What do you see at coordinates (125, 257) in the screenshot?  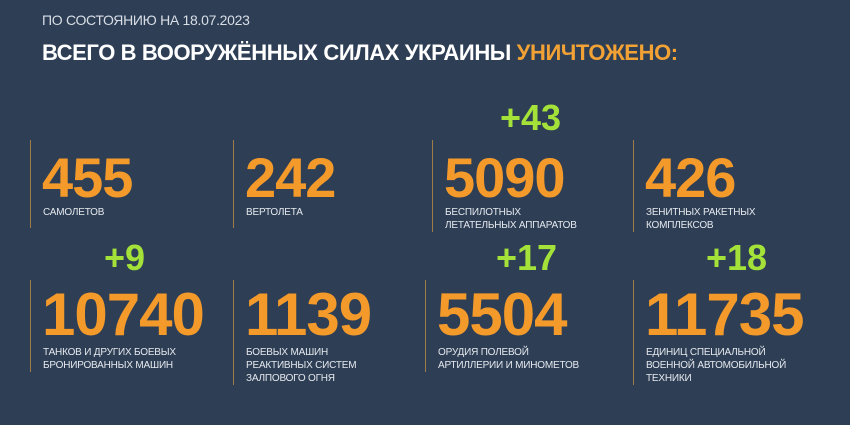 I see `delta-badge: +9` at bounding box center [125, 257].